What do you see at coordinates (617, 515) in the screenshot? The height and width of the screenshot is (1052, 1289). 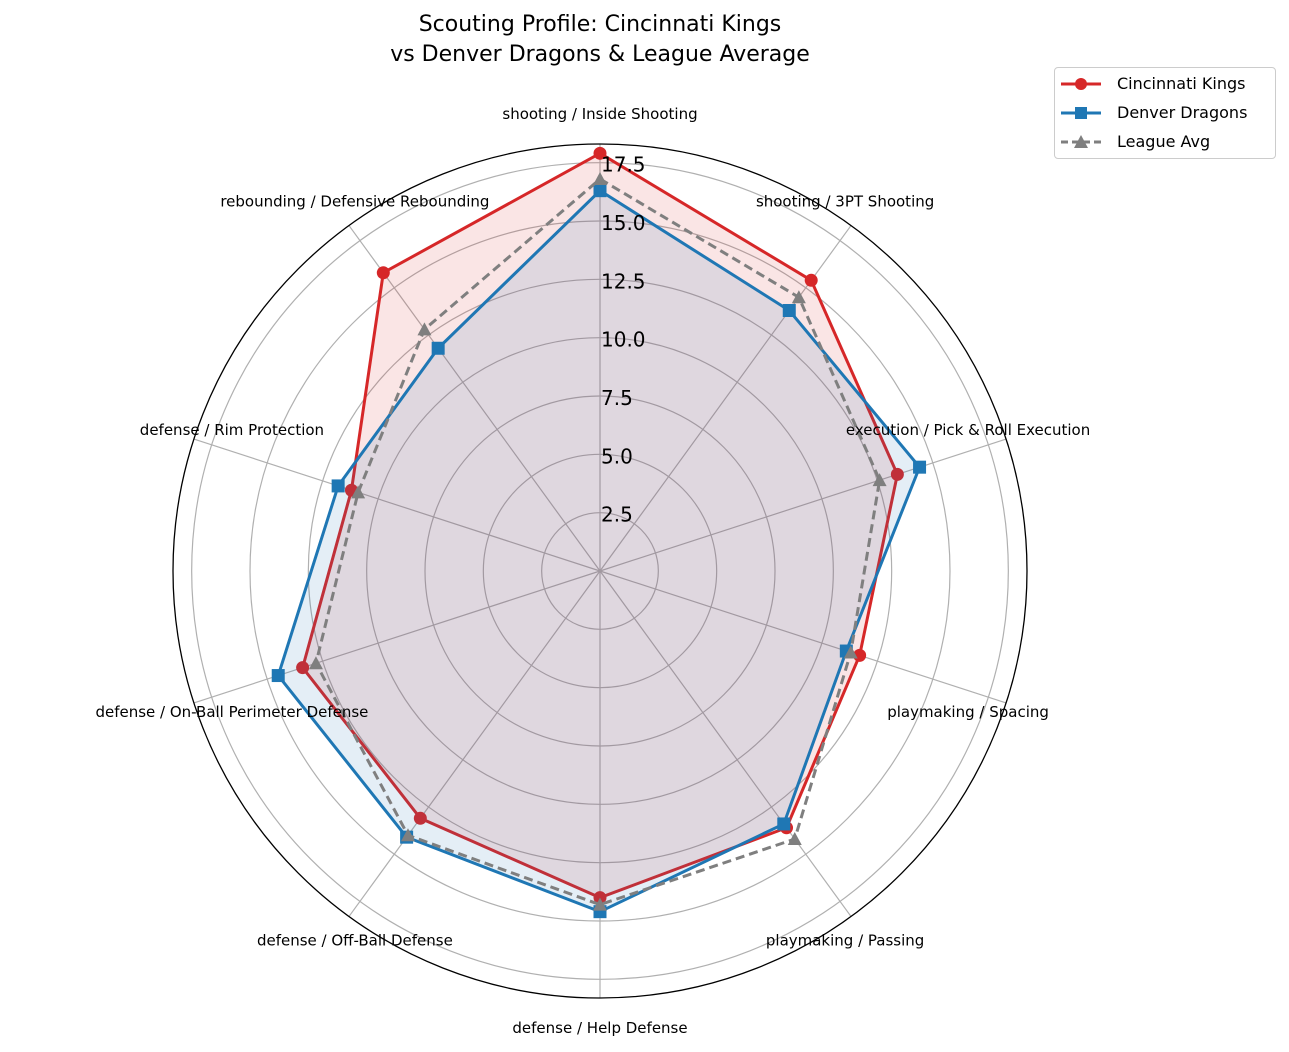 I see `r-tick-label: 2.5` at bounding box center [617, 515].